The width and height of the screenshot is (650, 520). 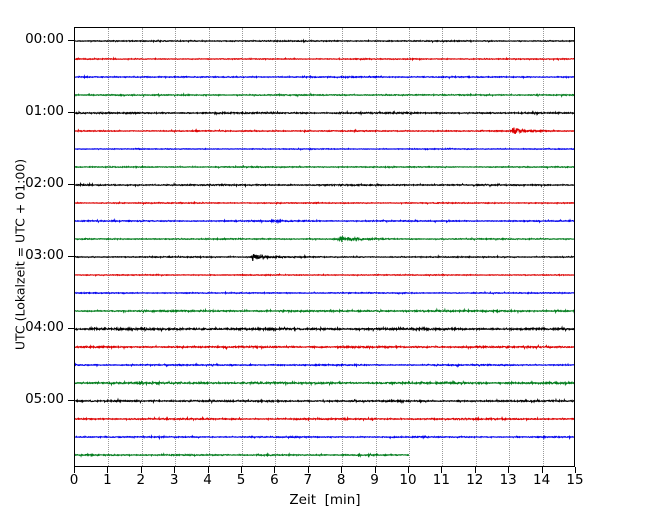 What do you see at coordinates (44, 39) in the screenshot?
I see `y-tick-label: 00:00` at bounding box center [44, 39].